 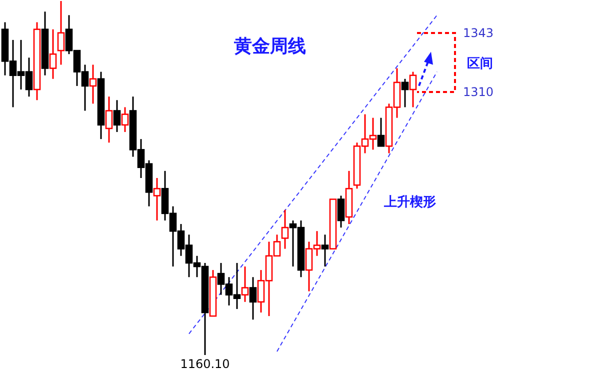 What do you see at coordinates (478, 33) in the screenshot?
I see `text: 1343` at bounding box center [478, 33].